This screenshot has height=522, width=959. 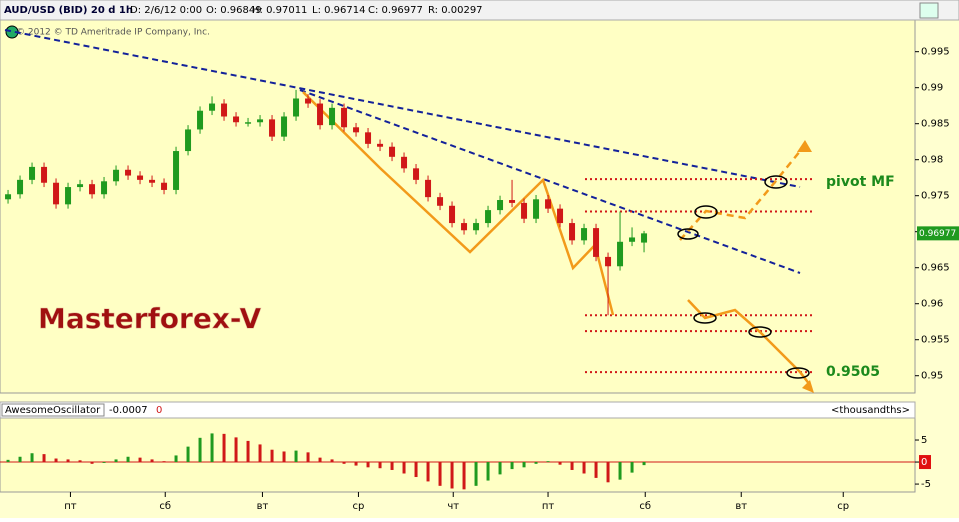 What do you see at coordinates (932, 376) in the screenshot?
I see `y-tick-label: 0.95` at bounding box center [932, 376].